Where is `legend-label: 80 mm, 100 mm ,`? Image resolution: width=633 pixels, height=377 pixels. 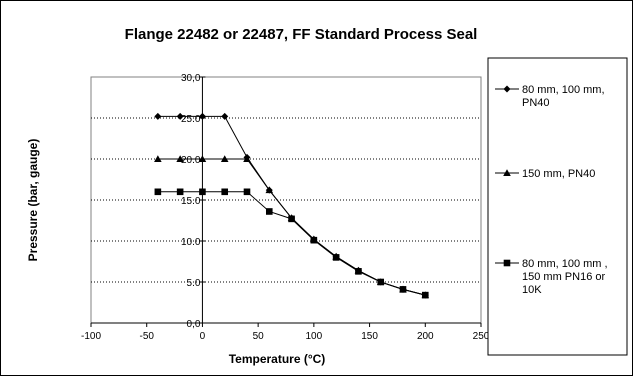 legend-label: 80 mm, 100 mm , is located at coordinates (565, 264).